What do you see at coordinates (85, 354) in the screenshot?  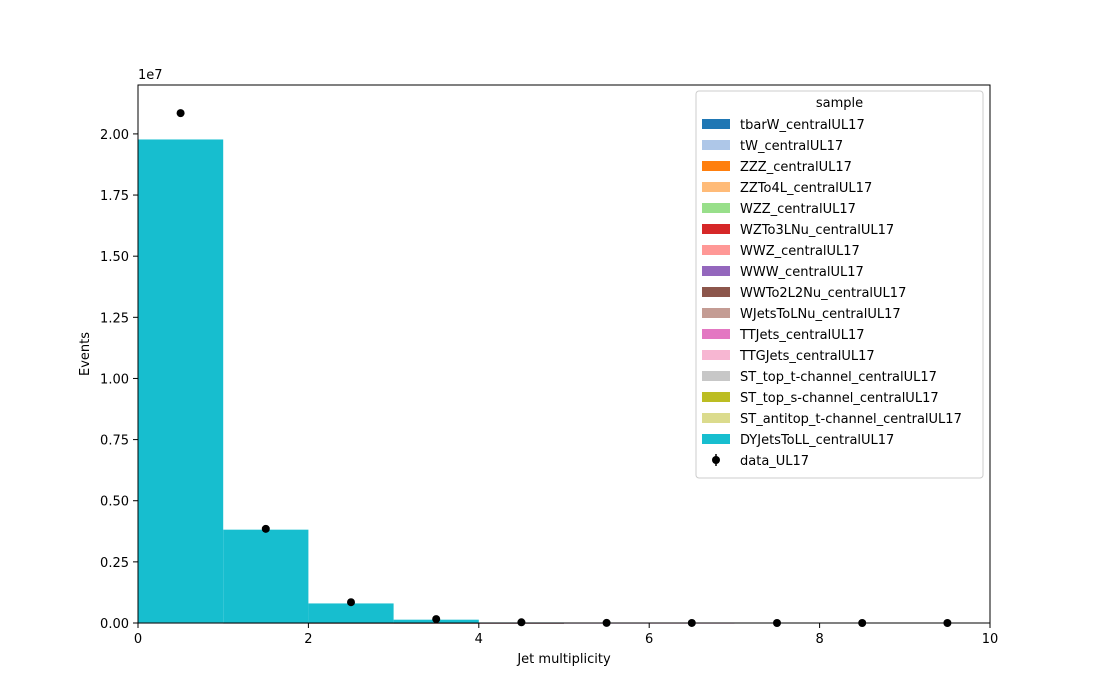 I see `y-axis-label: Events` at bounding box center [85, 354].